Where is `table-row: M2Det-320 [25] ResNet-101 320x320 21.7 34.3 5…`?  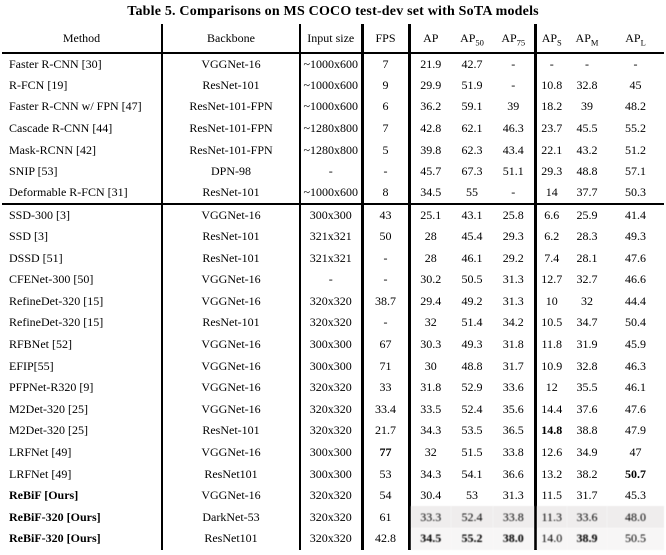 table-row: M2Det-320 [25] ResNet-101 320x320 21.7 34.3 5… is located at coordinates (333, 431).